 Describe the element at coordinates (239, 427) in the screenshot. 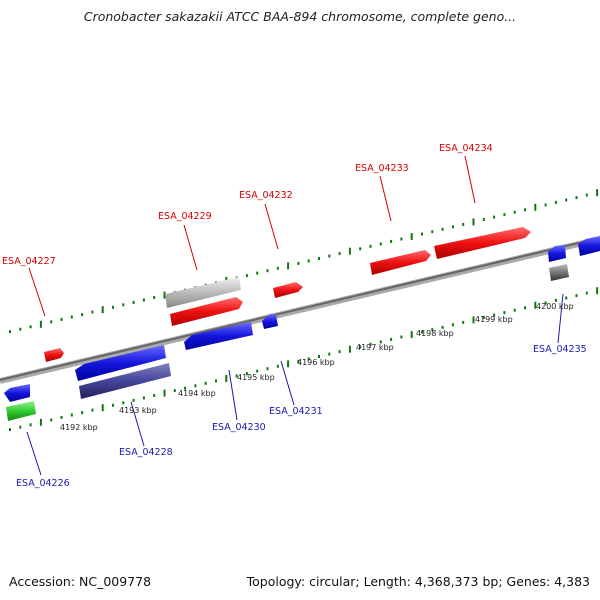

I see `gene-label-reverse: ESA_04230` at that location.